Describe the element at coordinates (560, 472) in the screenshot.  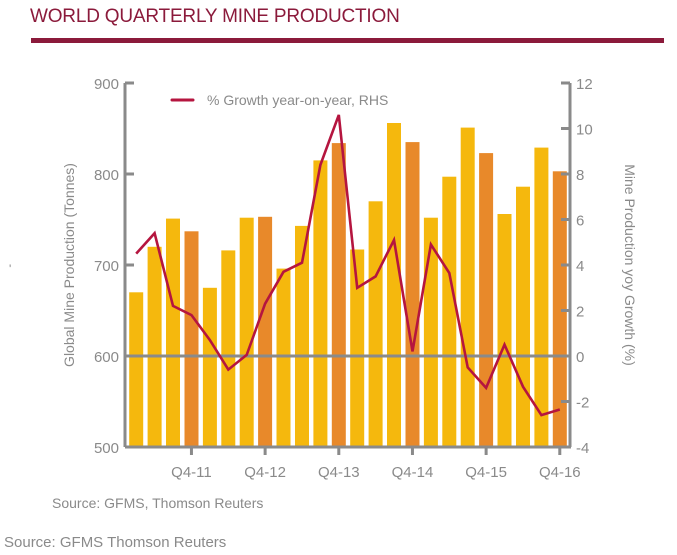
I see `x-tick-label: Q4-16` at that location.